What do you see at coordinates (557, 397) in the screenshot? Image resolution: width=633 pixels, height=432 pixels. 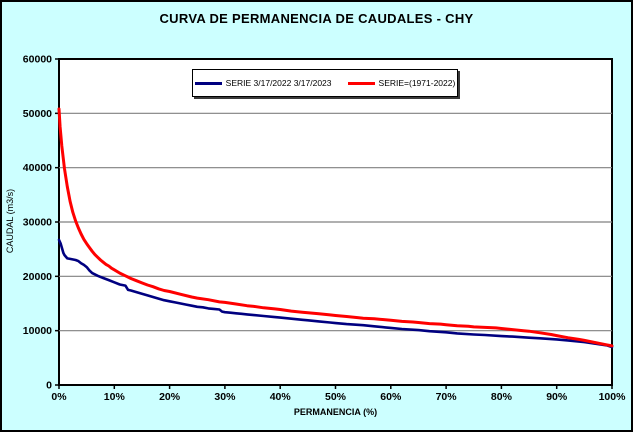 I see `x-tick-label: 90%` at bounding box center [557, 397].